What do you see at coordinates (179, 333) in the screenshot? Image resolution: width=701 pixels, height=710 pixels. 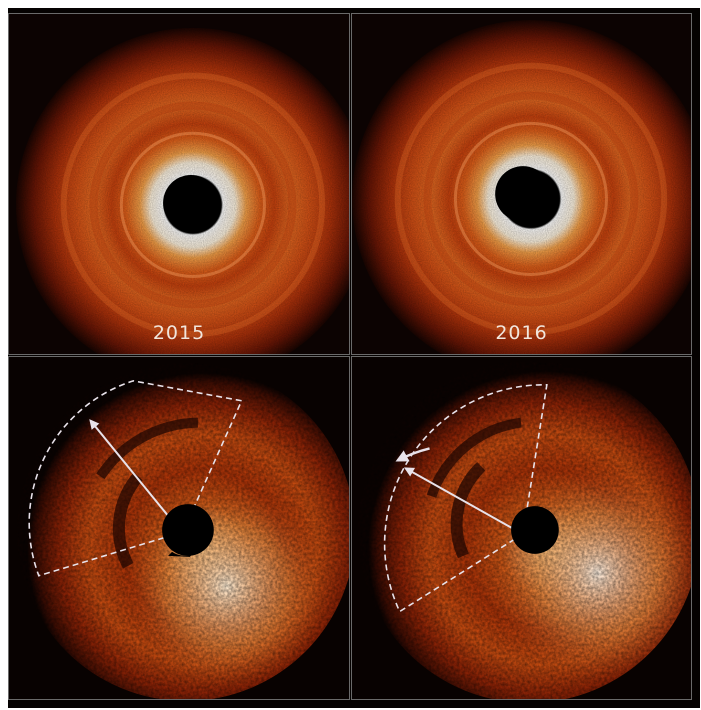 I see `year-label: 2015` at bounding box center [179, 333].